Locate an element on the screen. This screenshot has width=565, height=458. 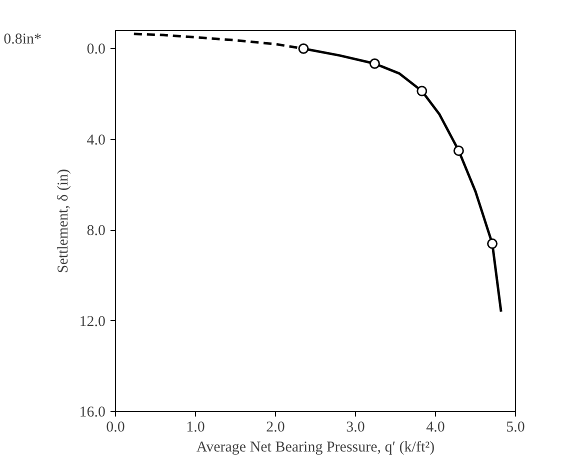
x-axis-title: Average Net Bearing Pressure, q′ (k/ft²) is located at coordinates (315, 448).